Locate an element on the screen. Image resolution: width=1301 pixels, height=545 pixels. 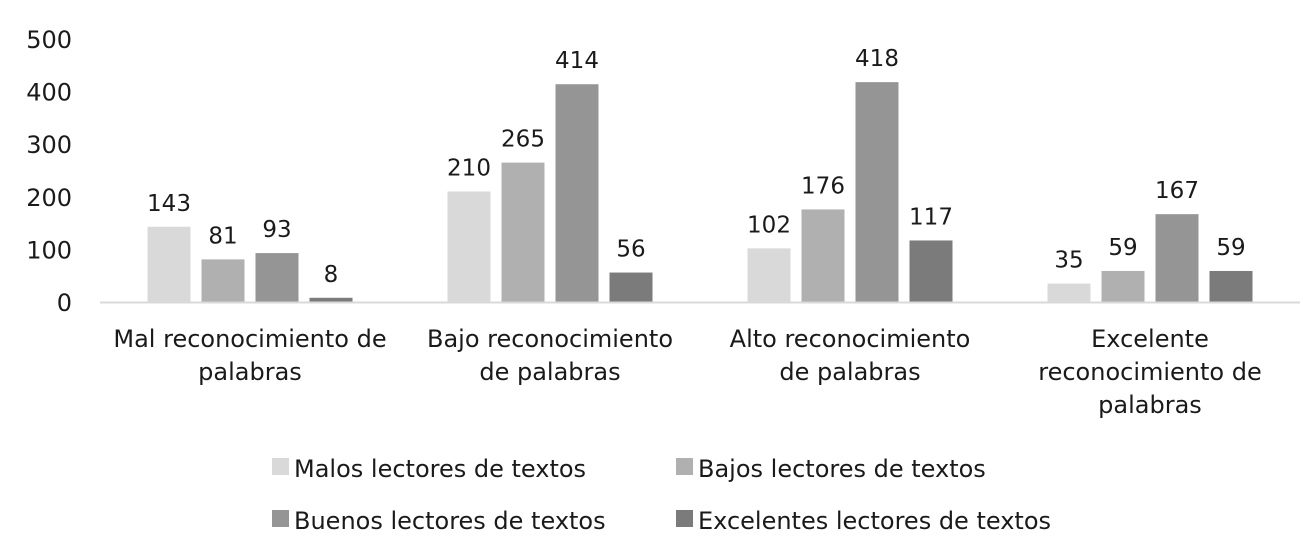
data-label: 93 is located at coordinates (276, 230).